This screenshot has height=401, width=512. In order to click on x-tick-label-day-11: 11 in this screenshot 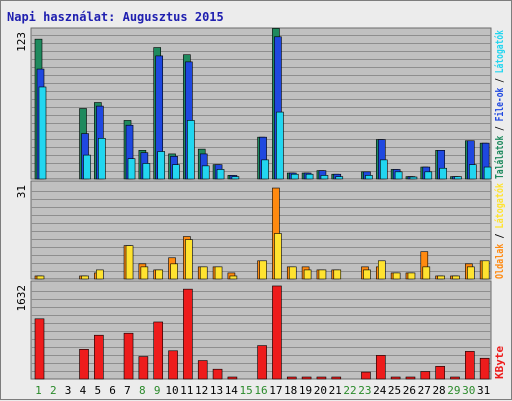, I will do `click(186, 390)`.